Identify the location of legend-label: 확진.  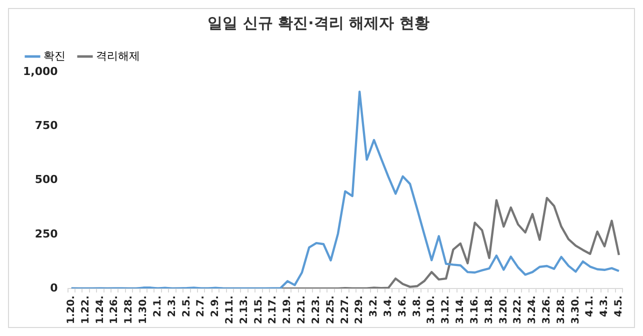
(55, 55).